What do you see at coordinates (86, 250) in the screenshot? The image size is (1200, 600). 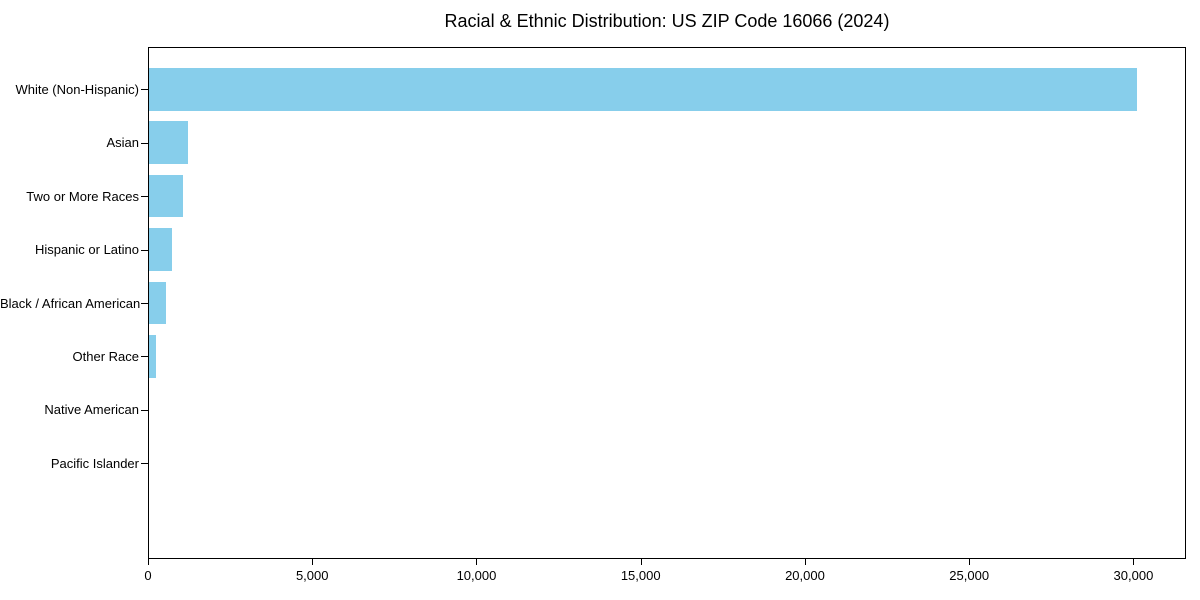 I see `y-tick-label-hispanic-or-latino: Hispanic or Latino` at bounding box center [86, 250].